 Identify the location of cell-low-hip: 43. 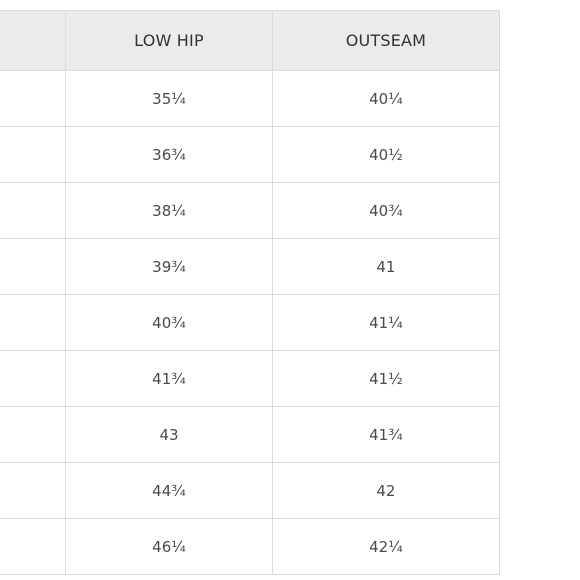
(169, 434).